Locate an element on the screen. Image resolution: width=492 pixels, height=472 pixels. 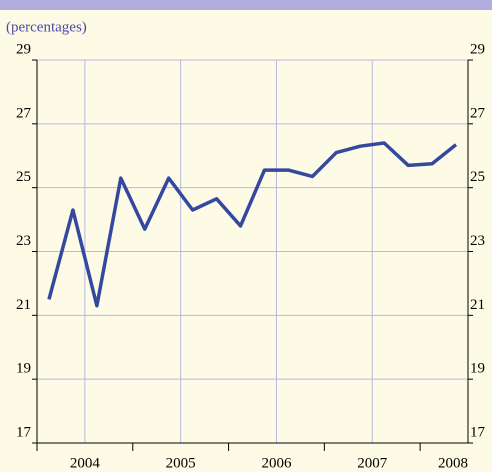
y-tick-label: 25 is located at coordinates (23, 177).